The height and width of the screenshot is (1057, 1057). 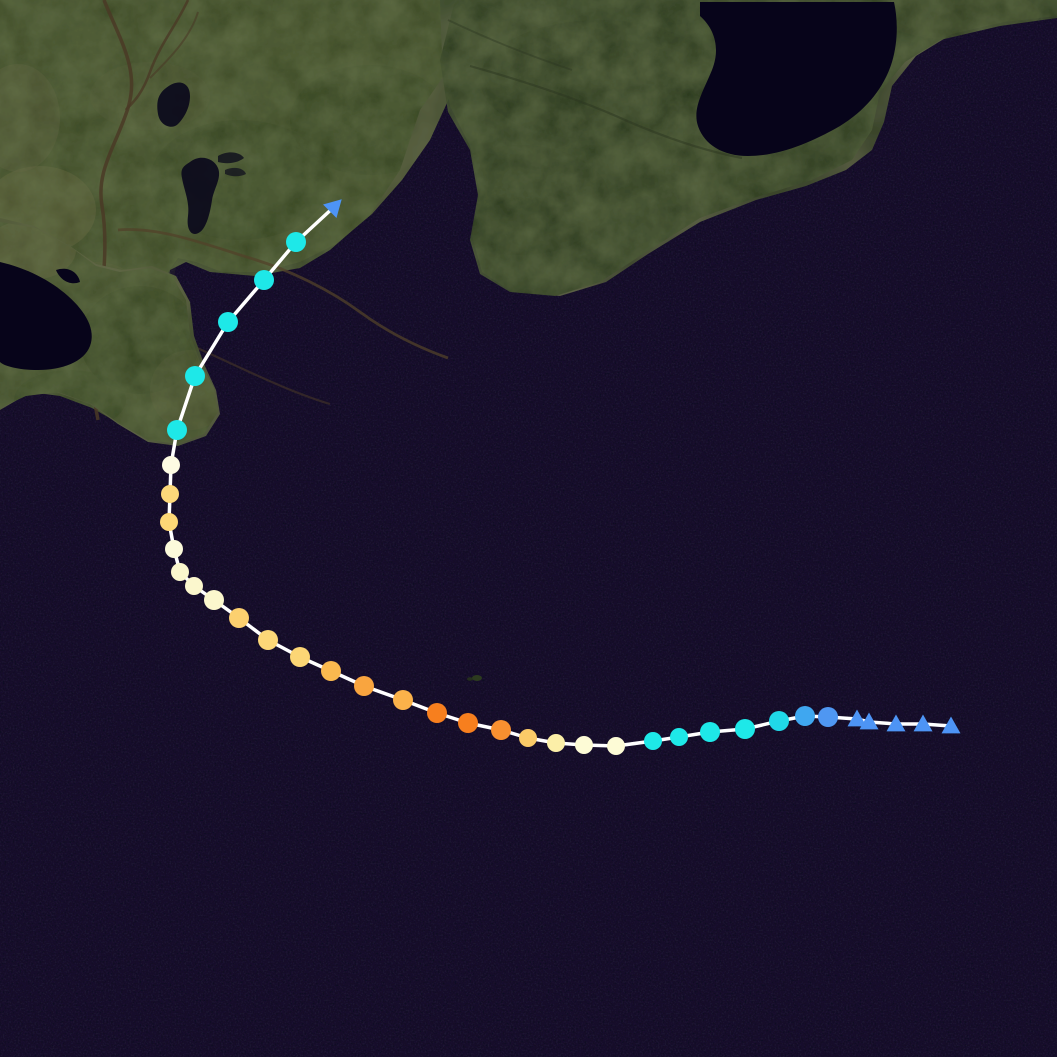 I want to click on northern-lake, so click(x=173, y=104).